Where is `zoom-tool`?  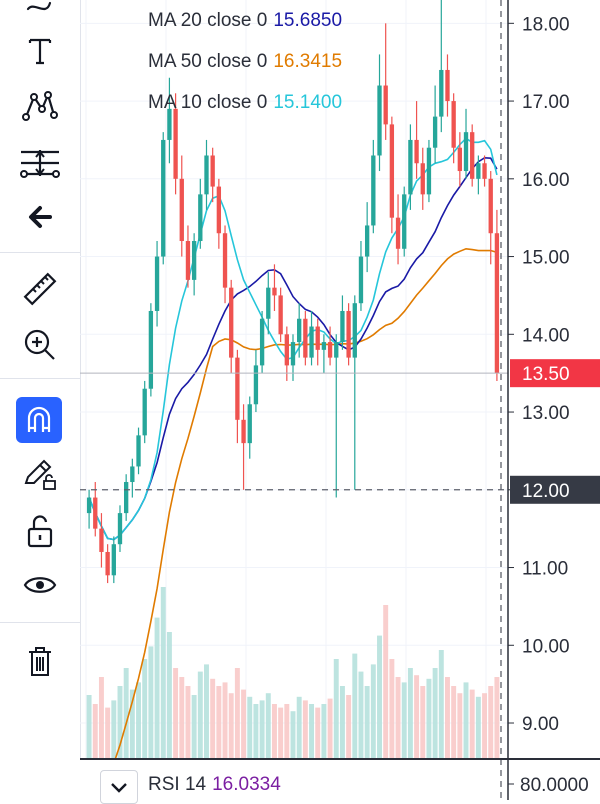
zoom-tool is located at coordinates (40, 345).